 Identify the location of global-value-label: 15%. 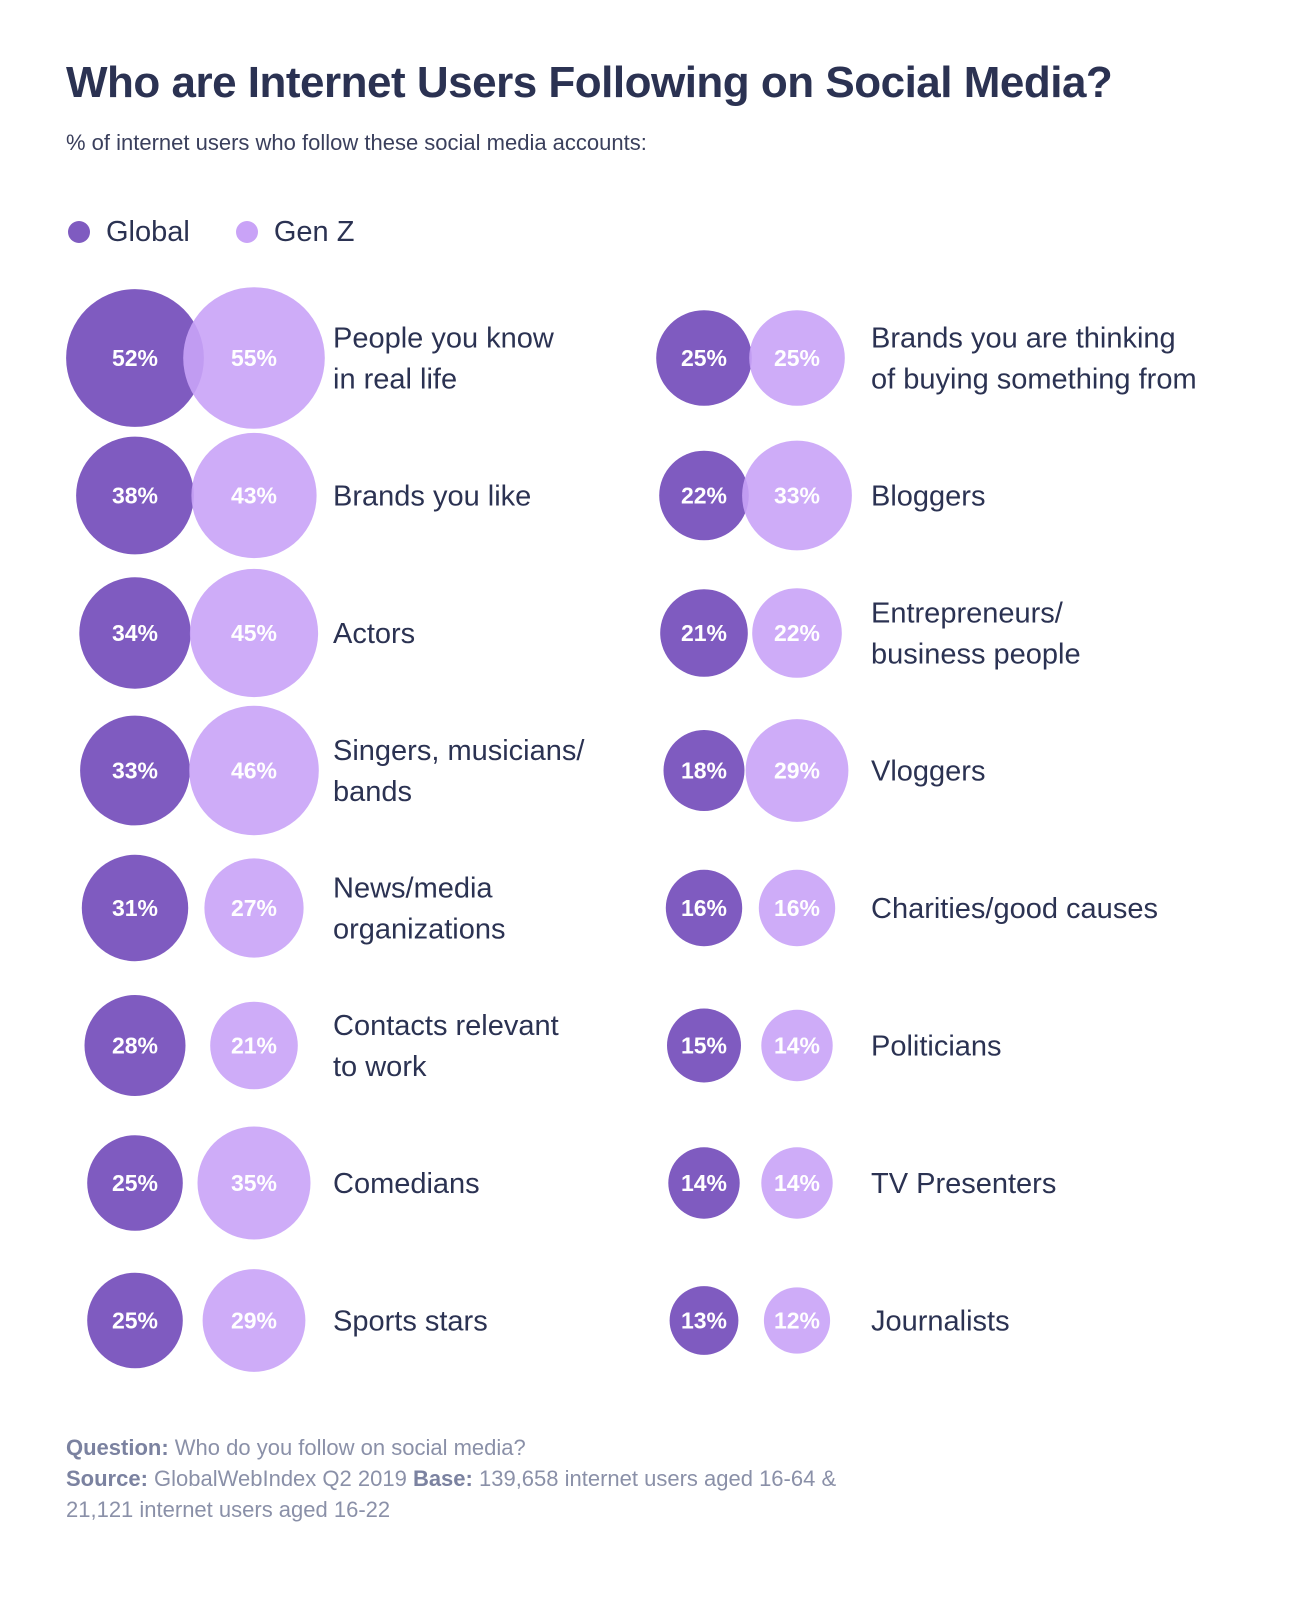
(704, 1046).